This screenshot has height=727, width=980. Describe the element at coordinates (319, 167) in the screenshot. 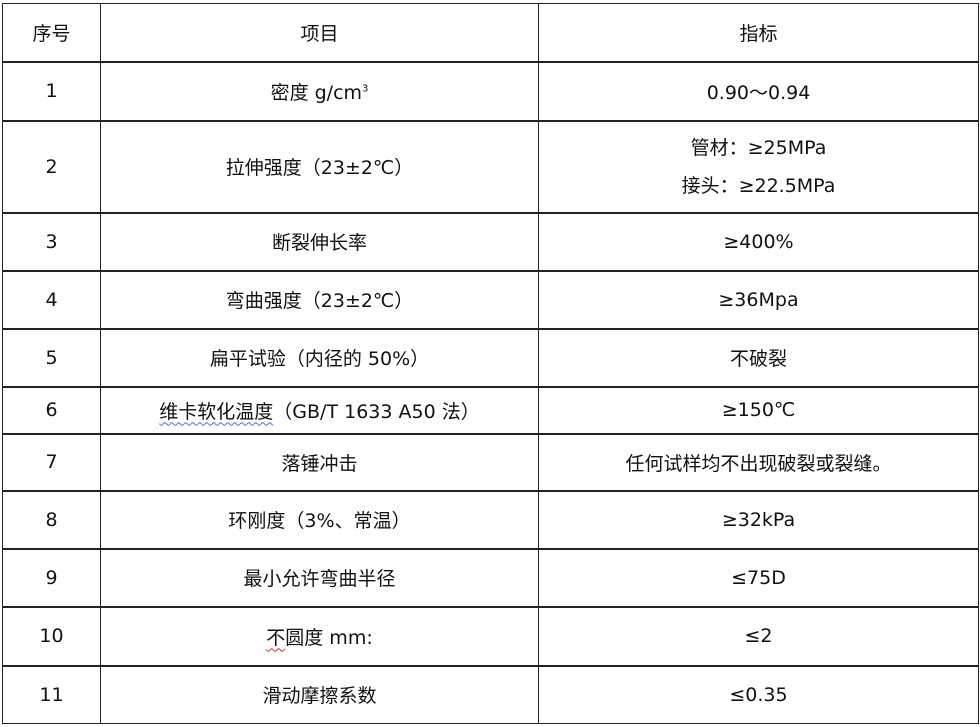

I see `row-item: 拉伸强度（23±2℃）` at that location.